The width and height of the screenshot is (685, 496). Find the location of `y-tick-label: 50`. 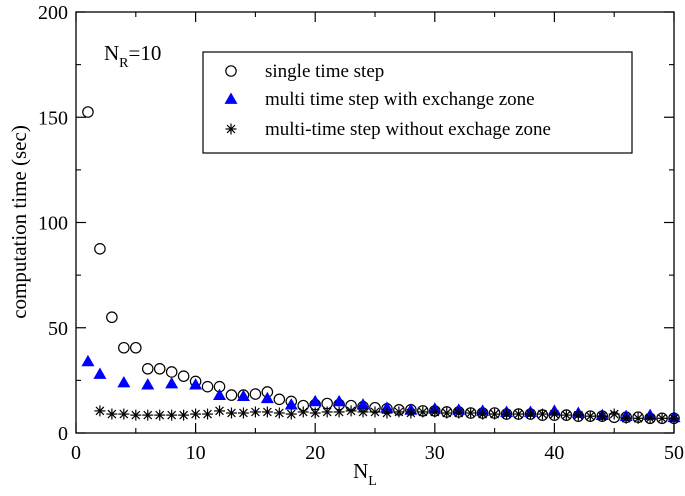

y-tick-label: 50 is located at coordinates (58, 329).